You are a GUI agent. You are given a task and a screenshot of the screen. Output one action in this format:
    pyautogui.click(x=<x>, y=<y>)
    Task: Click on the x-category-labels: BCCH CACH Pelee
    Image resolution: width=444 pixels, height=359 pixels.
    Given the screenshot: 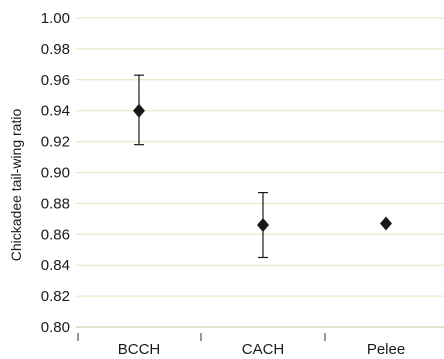 What is the action you would take?
    pyautogui.click(x=261, y=349)
    